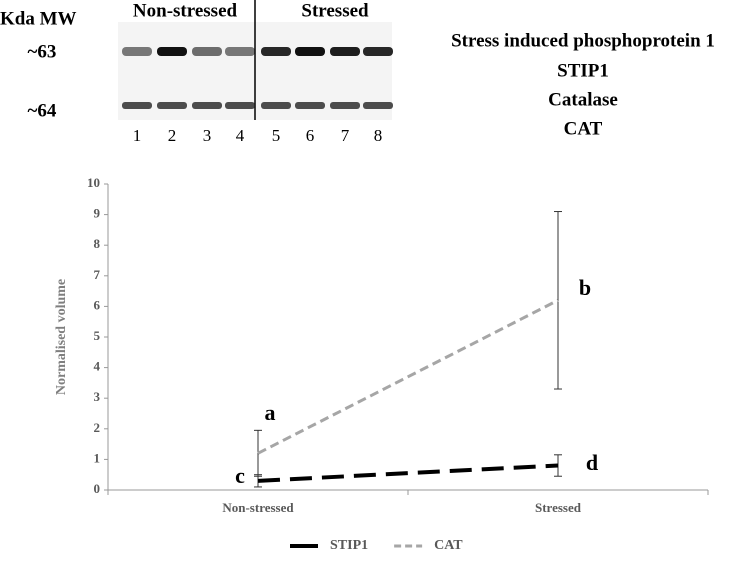 The height and width of the screenshot is (569, 750). Describe the element at coordinates (97, 457) in the screenshot. I see `y-tick-label: 1` at that location.